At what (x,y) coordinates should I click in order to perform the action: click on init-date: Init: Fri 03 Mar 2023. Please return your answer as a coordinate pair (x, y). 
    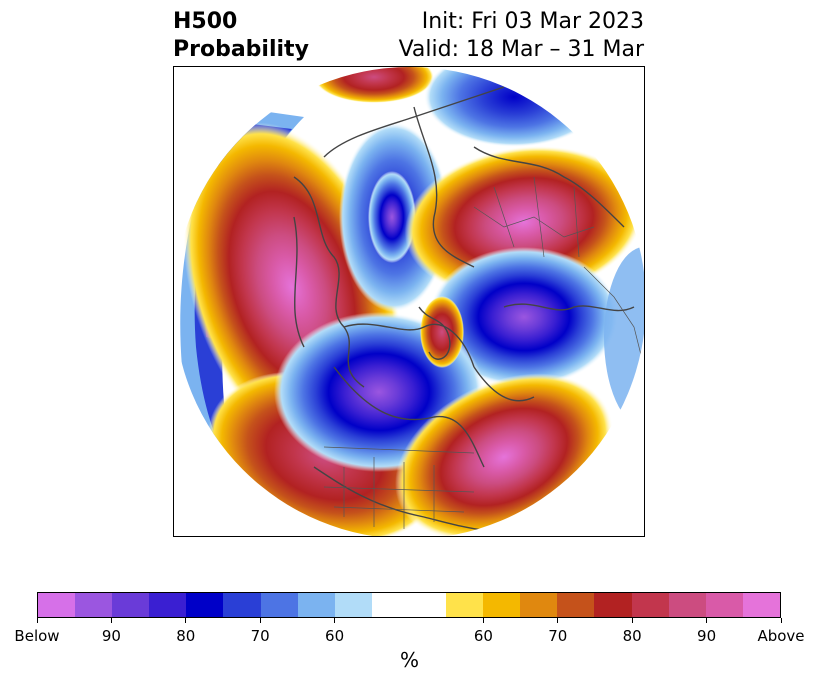
    Looking at the image, I should click on (532, 21).